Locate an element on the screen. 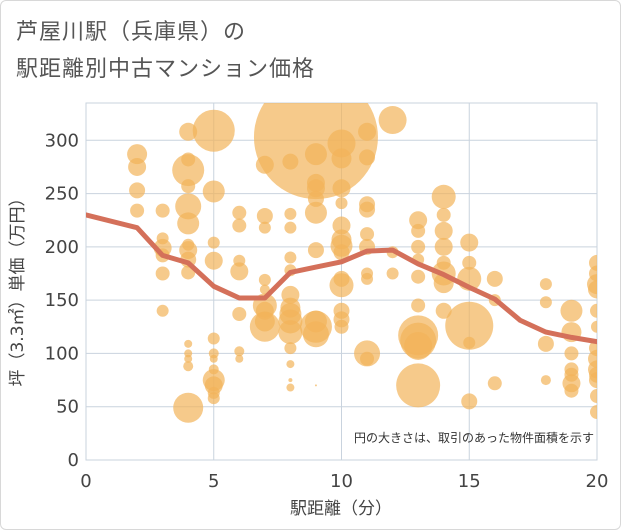 This screenshot has height=530, width=621. y-tick-label: 300 is located at coordinates (62, 140).